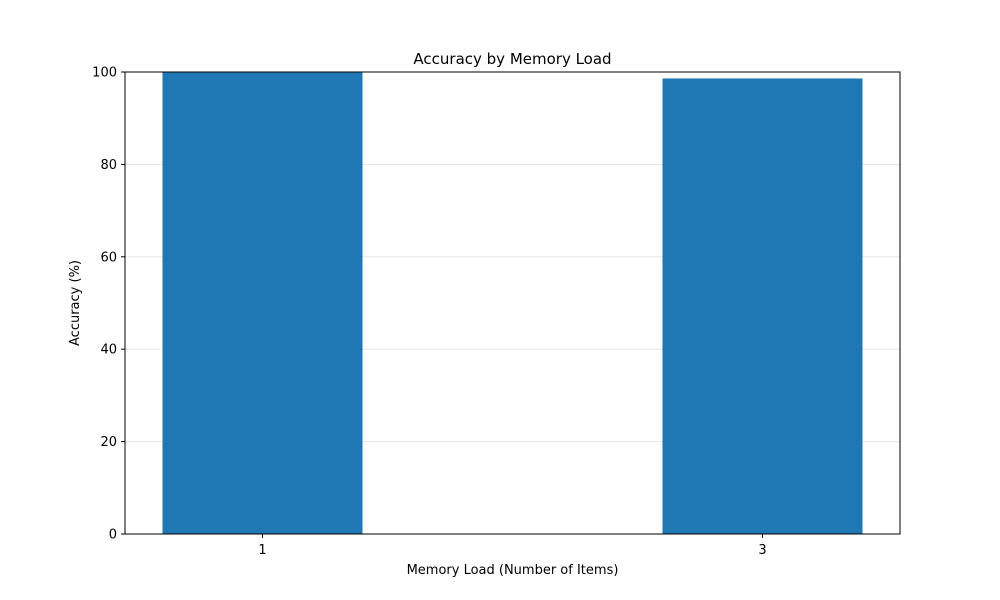  I want to click on y-tick-label: 100, so click(104, 73).